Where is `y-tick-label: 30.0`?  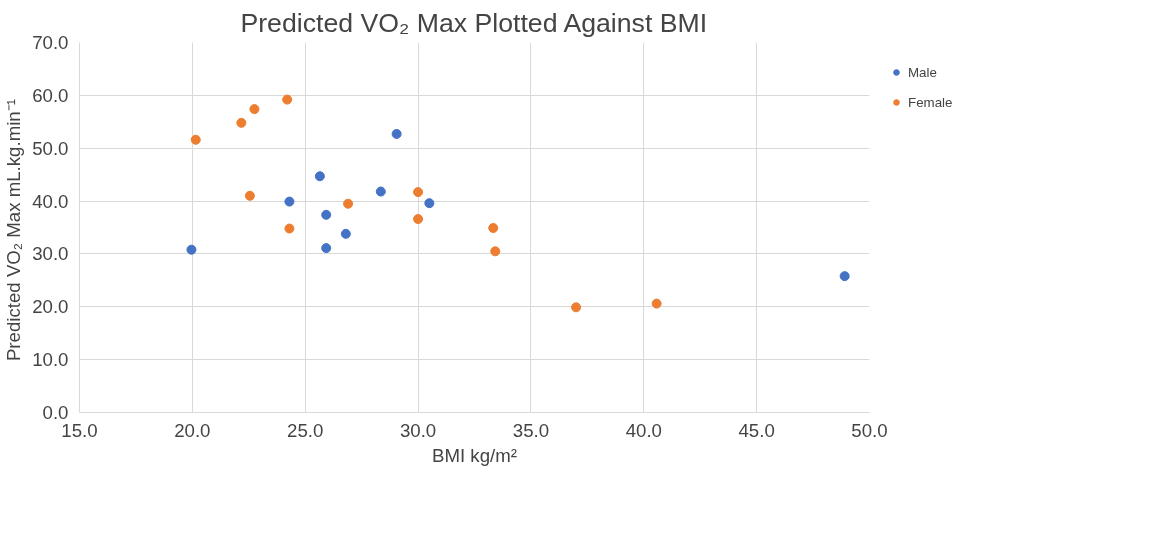
y-tick-label: 30.0 is located at coordinates (50, 254).